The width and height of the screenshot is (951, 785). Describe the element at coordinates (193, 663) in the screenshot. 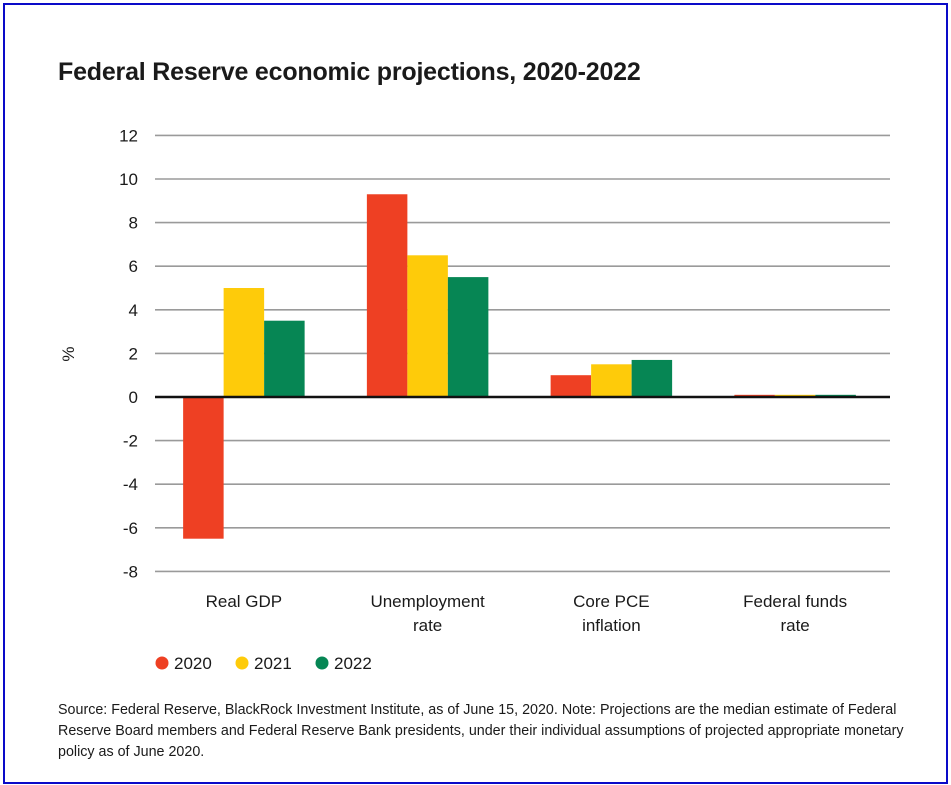

I see `legend-label-2020: 2020` at that location.